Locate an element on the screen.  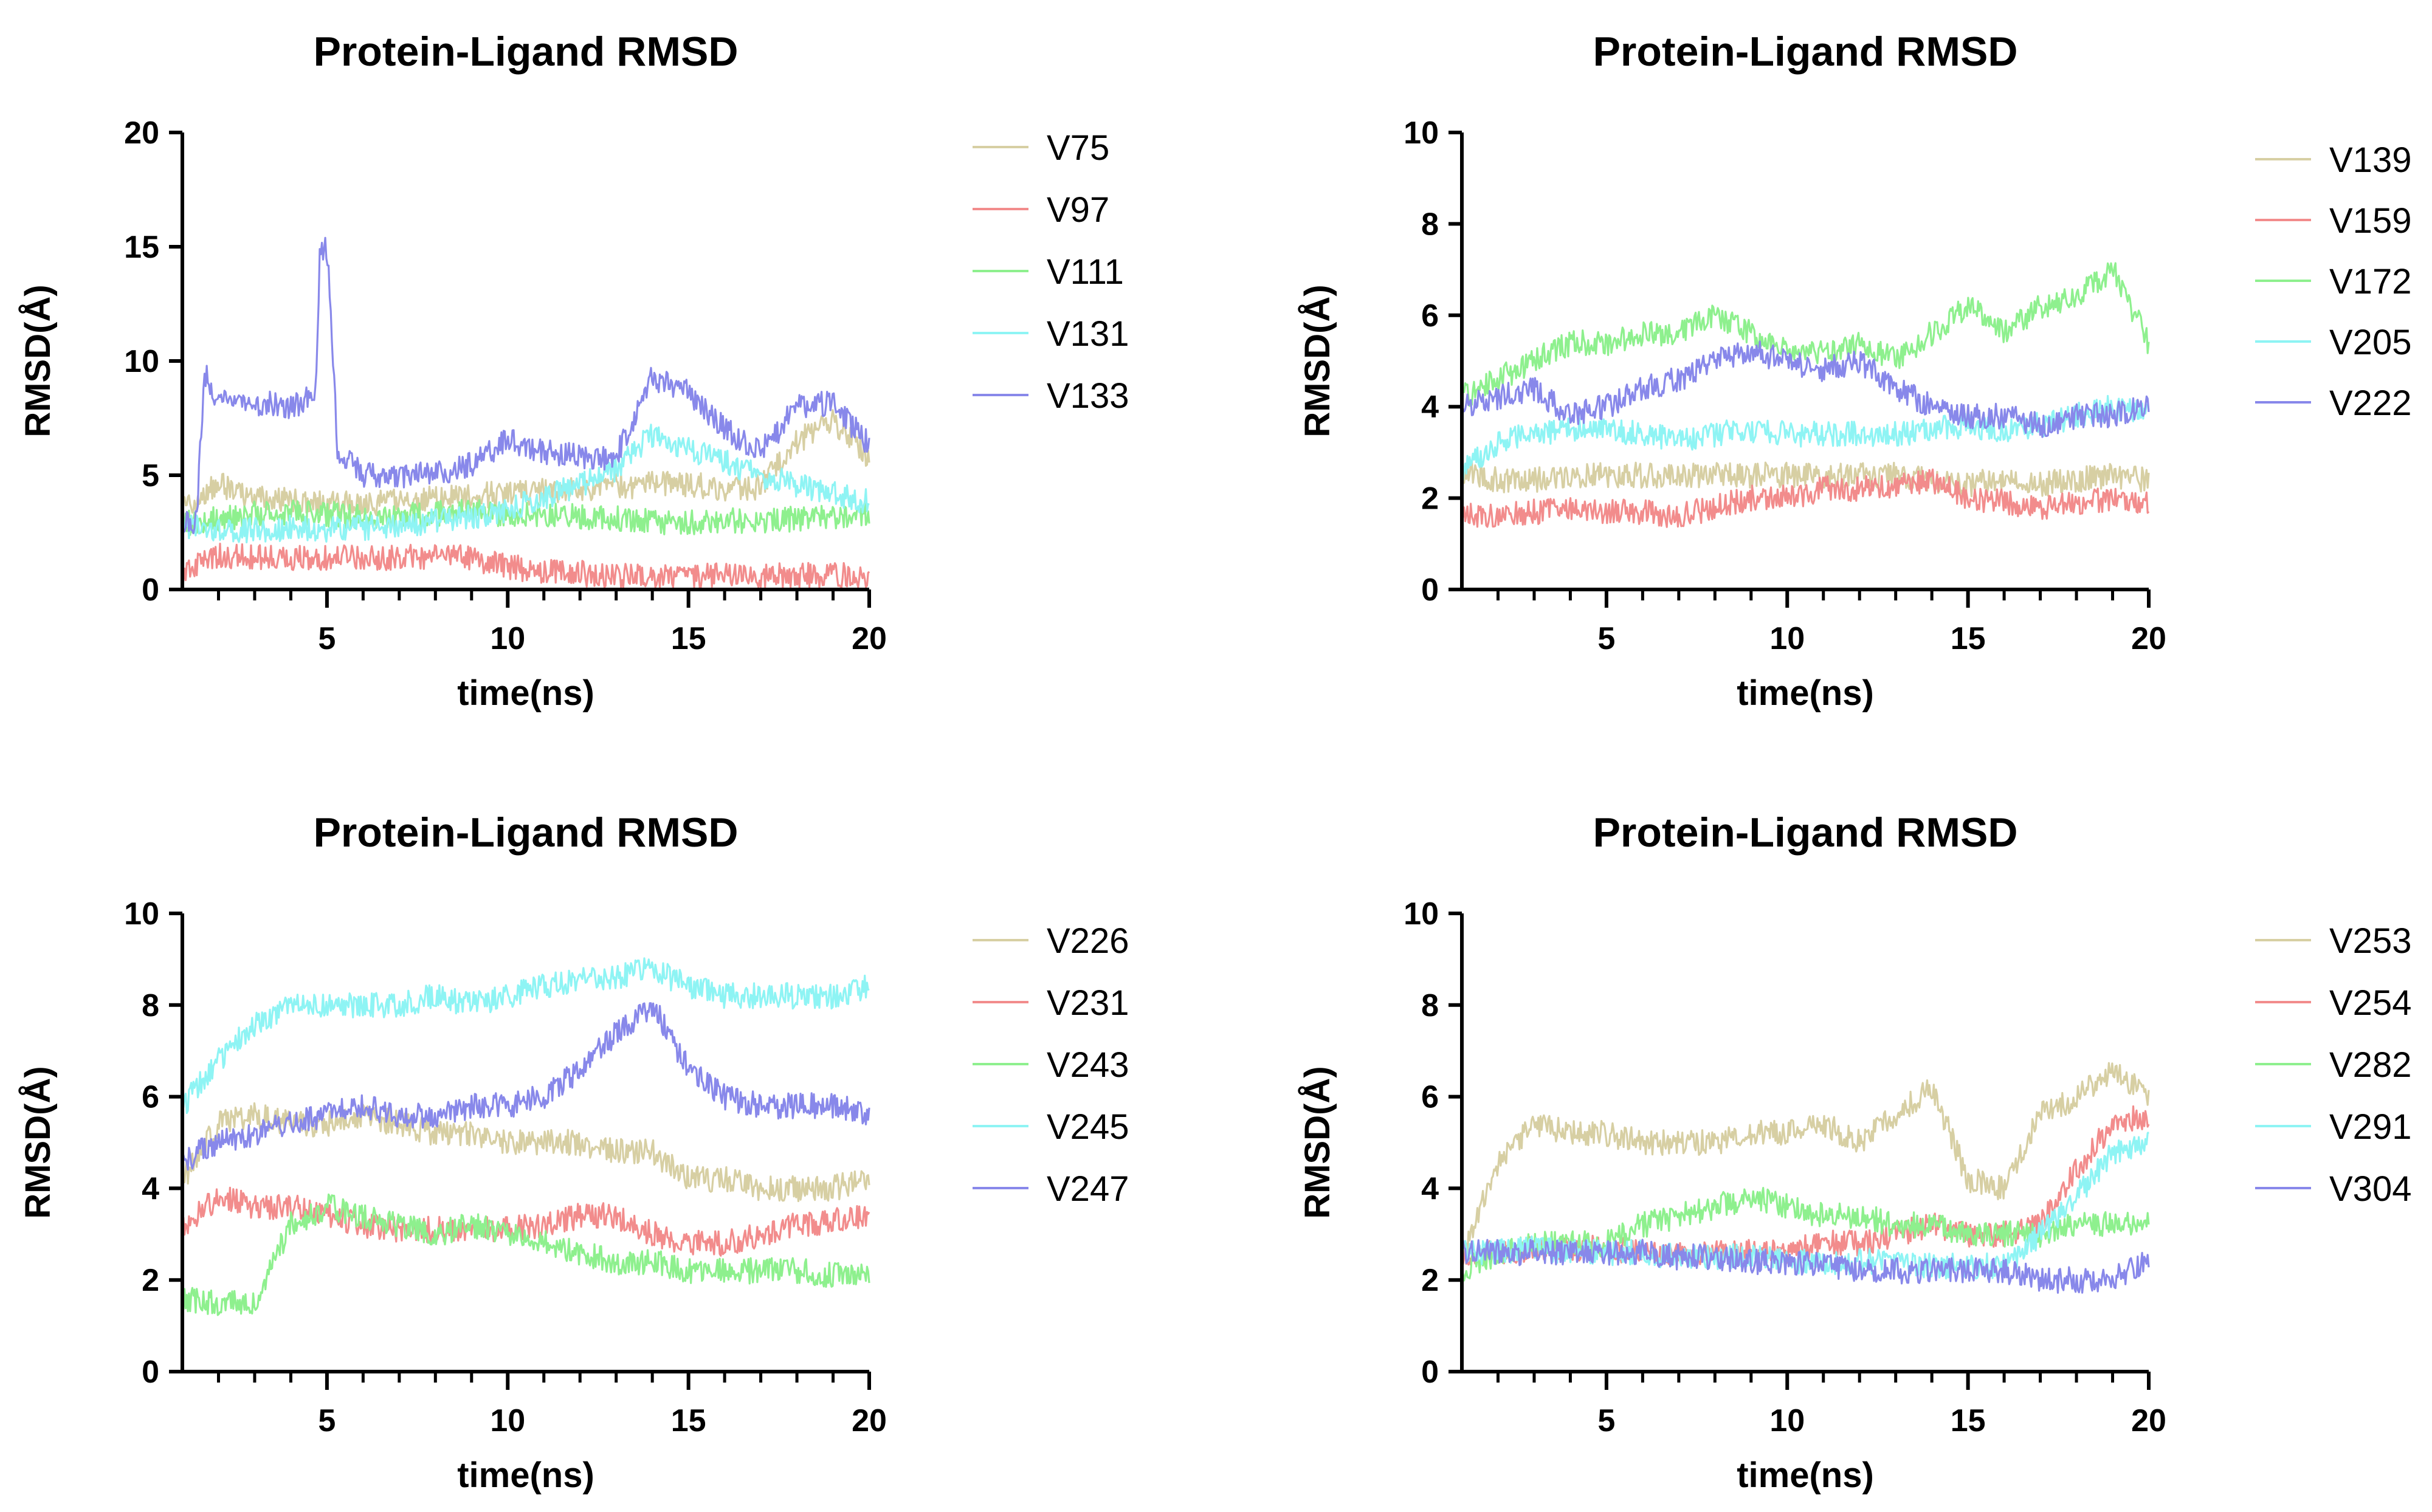
series-line-v226 is located at coordinates (525, 1153).